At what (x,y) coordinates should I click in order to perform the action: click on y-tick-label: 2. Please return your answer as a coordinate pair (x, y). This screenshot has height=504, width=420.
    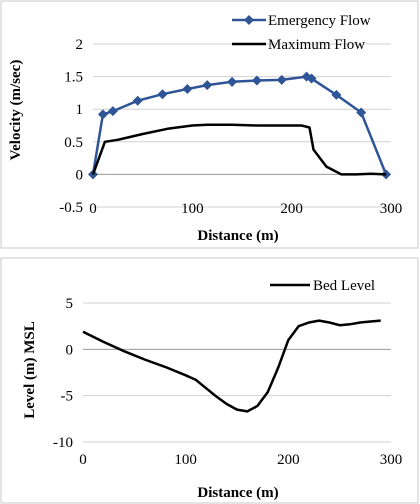
    Looking at the image, I should click on (80, 45).